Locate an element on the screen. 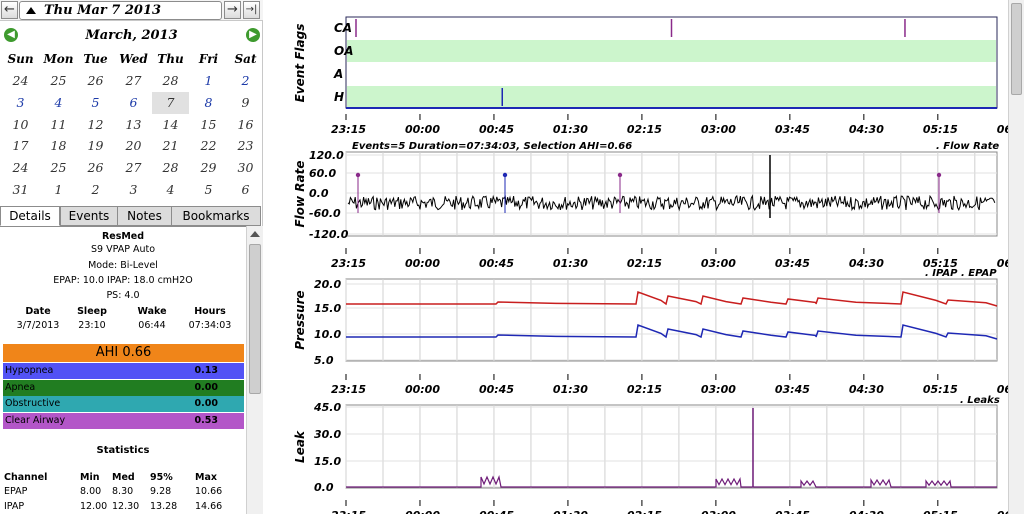 Image resolution: width=1024 pixels, height=514 pixels. statistics-title: Statistics is located at coordinates (123, 450).